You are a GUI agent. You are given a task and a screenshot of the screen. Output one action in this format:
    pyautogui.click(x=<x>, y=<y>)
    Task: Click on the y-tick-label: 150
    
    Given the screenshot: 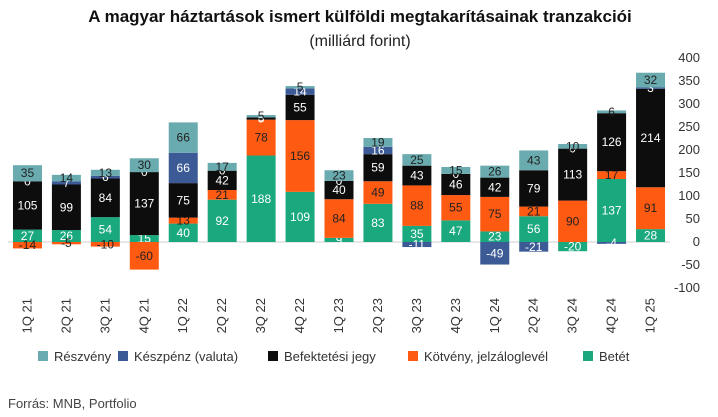 What is the action you would take?
    pyautogui.click(x=689, y=172)
    